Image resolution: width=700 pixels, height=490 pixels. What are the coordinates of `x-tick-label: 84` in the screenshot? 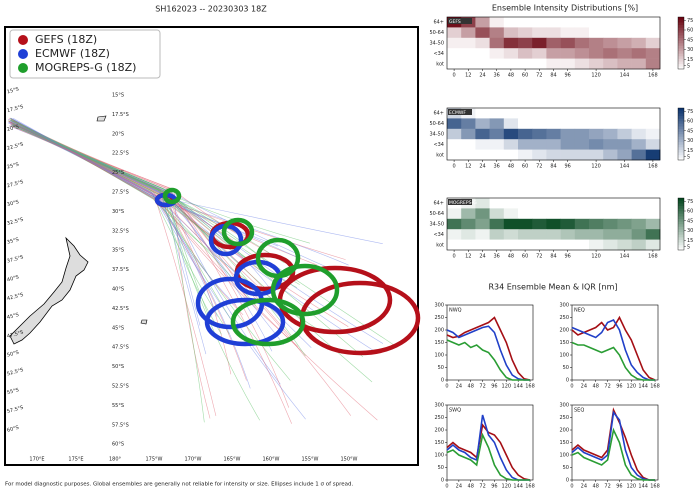 It's located at (553, 167).